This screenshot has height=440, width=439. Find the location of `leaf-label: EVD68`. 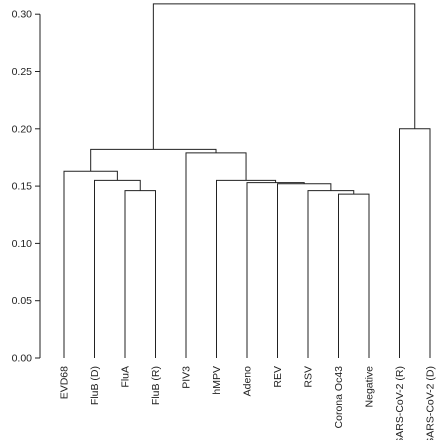

leaf-label: EVD68 is located at coordinates (65, 382).